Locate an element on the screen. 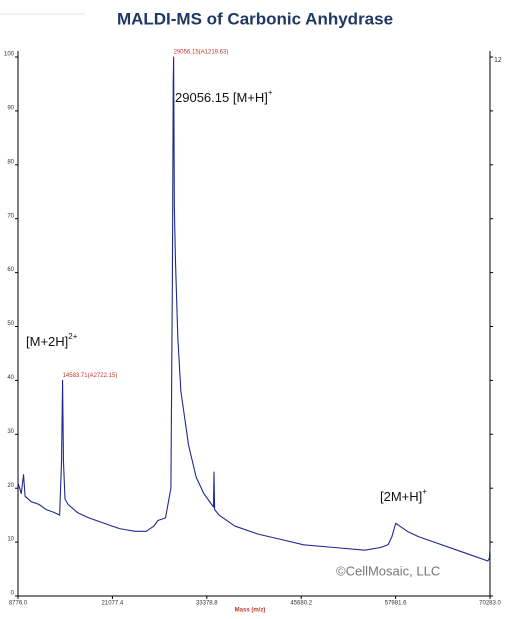 This screenshot has height=619, width=510. annotation-sup: 2+ is located at coordinates (72, 336).